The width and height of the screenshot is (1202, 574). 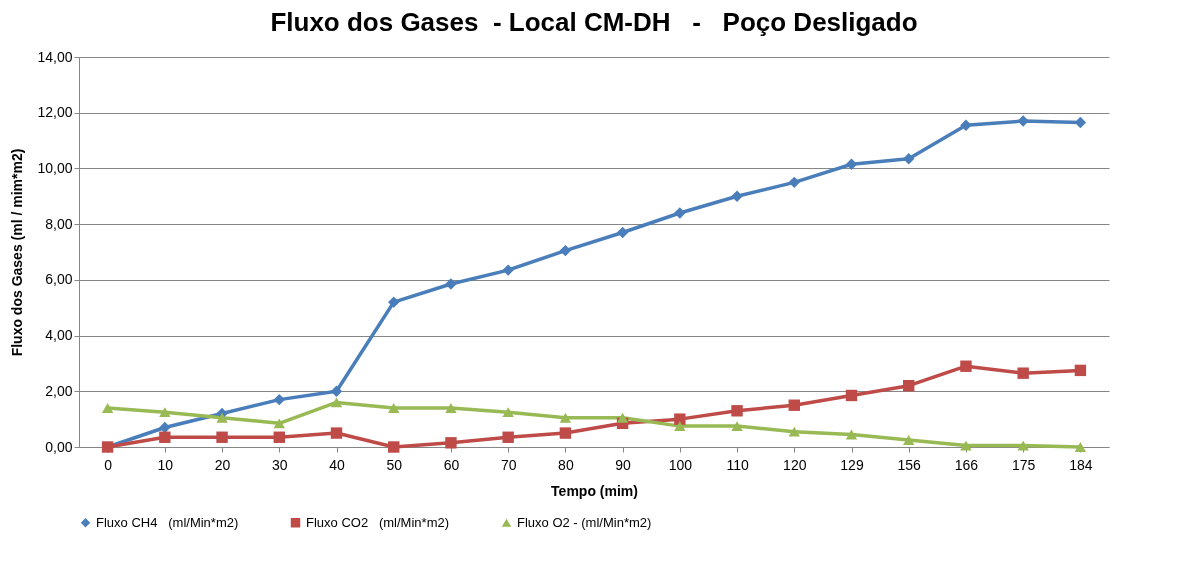 What do you see at coordinates (59, 446) in the screenshot?
I see `y-tick-label: 0,00` at bounding box center [59, 446].